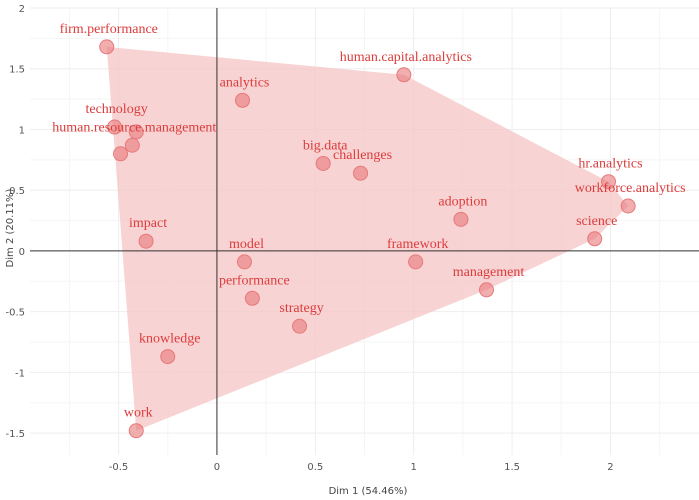 The image size is (699, 500). Describe the element at coordinates (22, 9) in the screenshot. I see `y-tick-label: 2` at that location.